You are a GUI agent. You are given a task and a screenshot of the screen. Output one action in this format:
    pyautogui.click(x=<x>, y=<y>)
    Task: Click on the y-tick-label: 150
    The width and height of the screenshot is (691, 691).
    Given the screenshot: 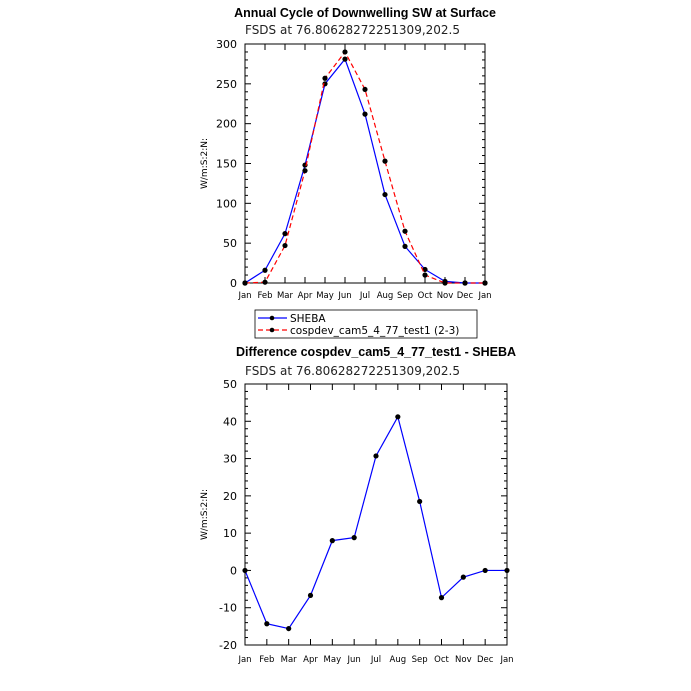 What is the action you would take?
    pyautogui.click(x=226, y=164)
    